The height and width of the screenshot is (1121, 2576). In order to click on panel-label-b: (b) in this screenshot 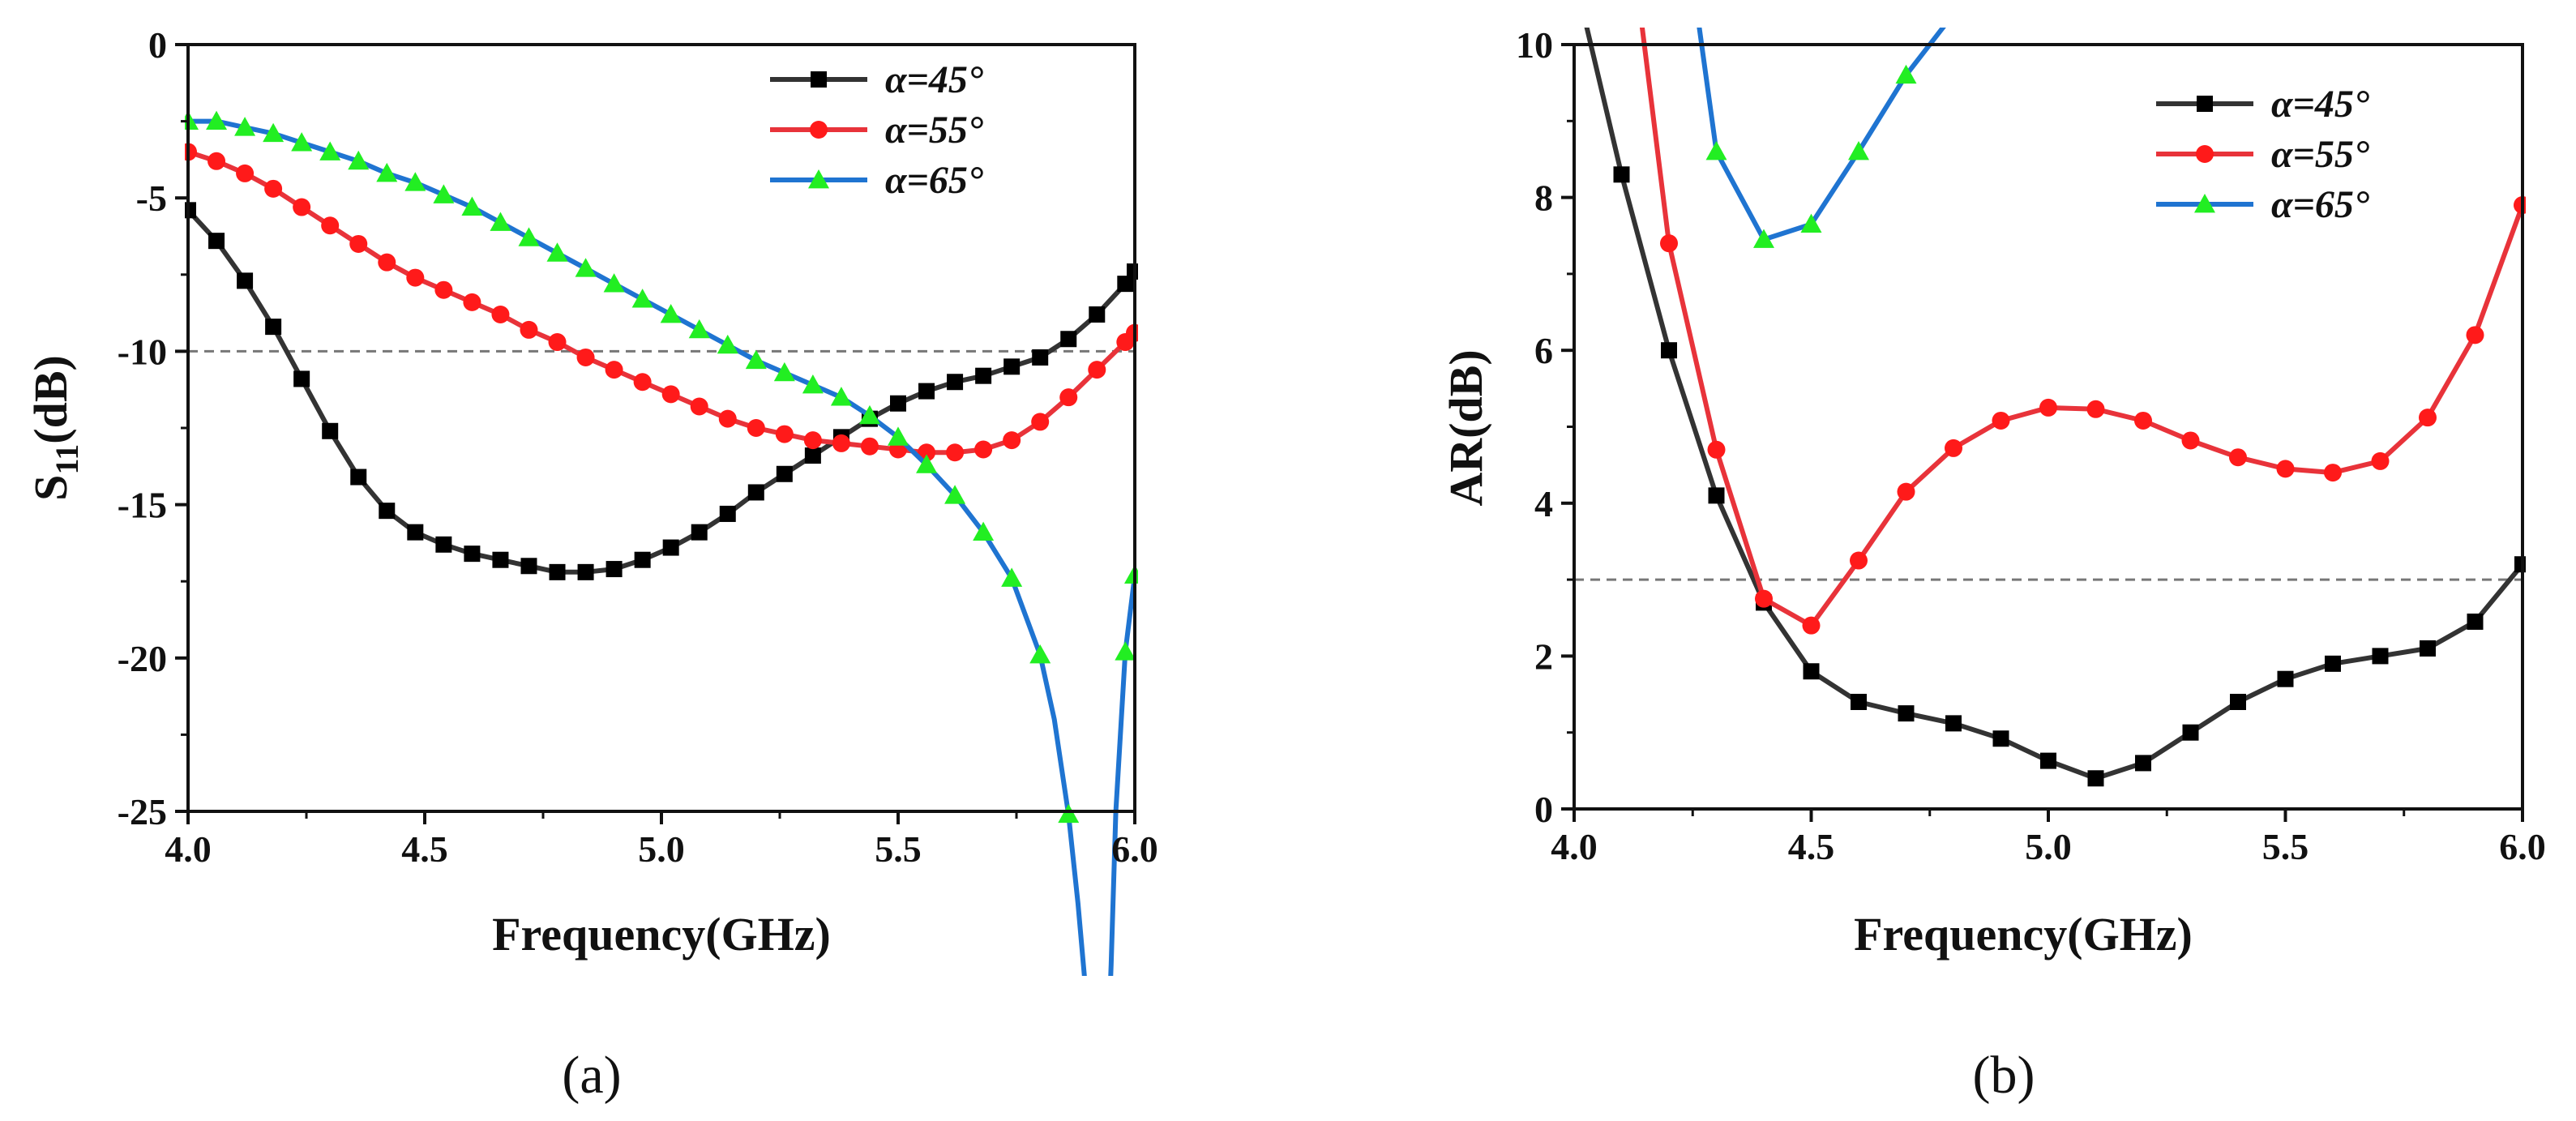, I will do `click(2004, 1075)`.